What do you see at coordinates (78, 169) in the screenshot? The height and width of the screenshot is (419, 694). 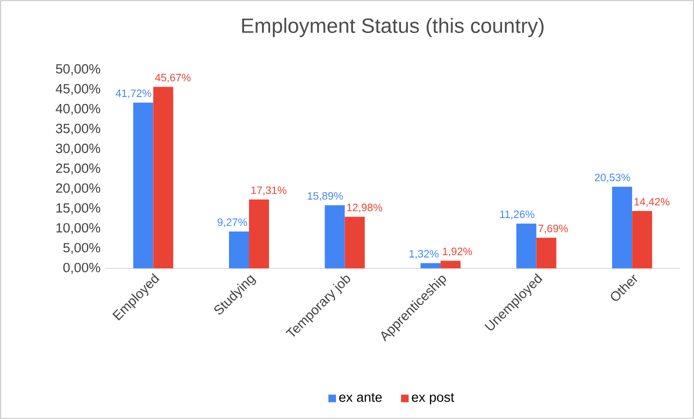 I see `y-tick-label: 25,00%` at bounding box center [78, 169].